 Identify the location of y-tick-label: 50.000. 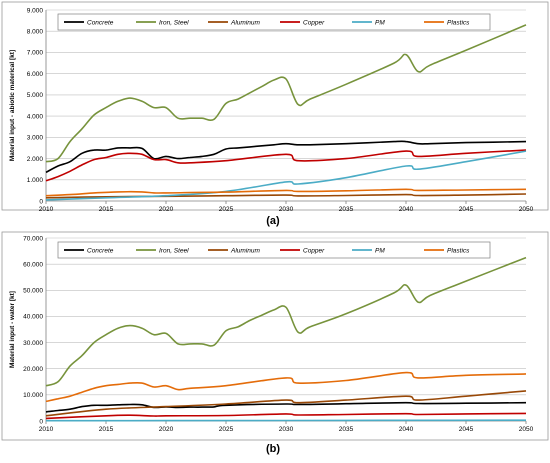
(33, 291).